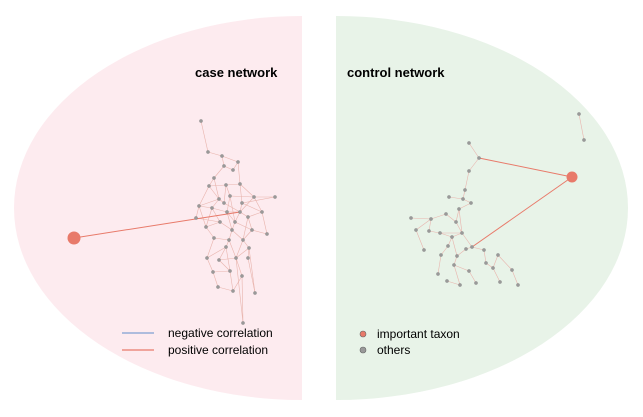 Image resolution: width=643 pixels, height=417 pixels. What do you see at coordinates (74, 238) in the screenshot?
I see `case-important-taxon-node` at bounding box center [74, 238].